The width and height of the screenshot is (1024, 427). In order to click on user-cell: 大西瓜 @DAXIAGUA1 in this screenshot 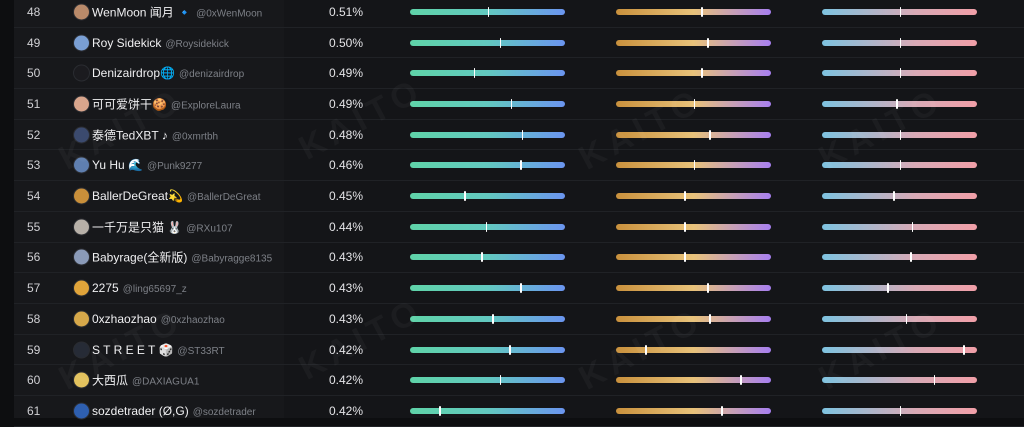, I will do `click(145, 380)`.